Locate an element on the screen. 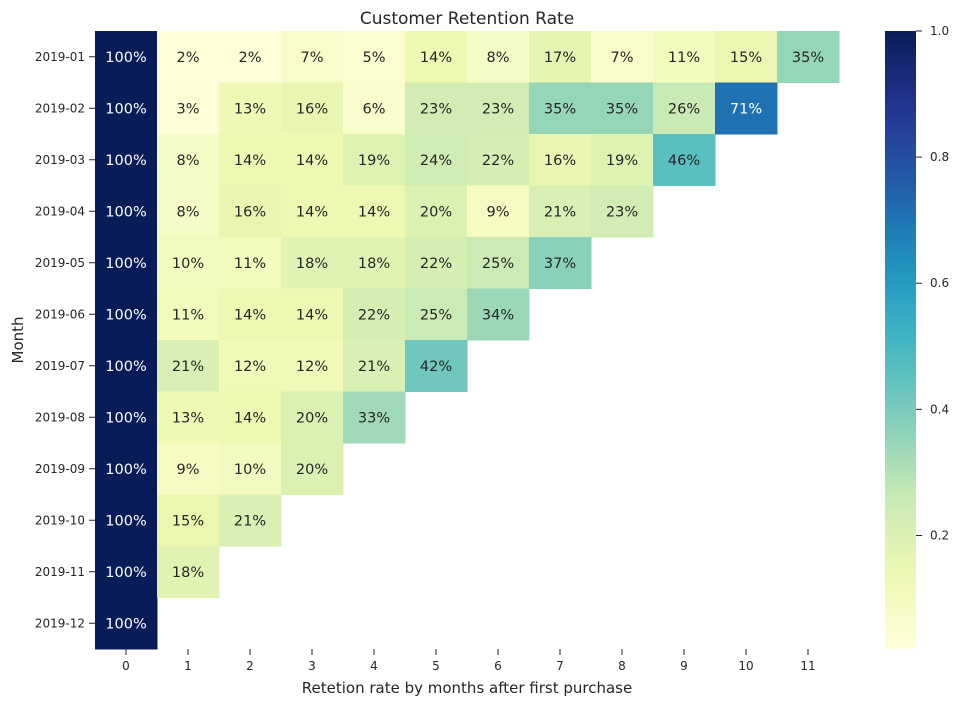 This screenshot has height=706, width=958. x-tick-label: 8 is located at coordinates (622, 666).